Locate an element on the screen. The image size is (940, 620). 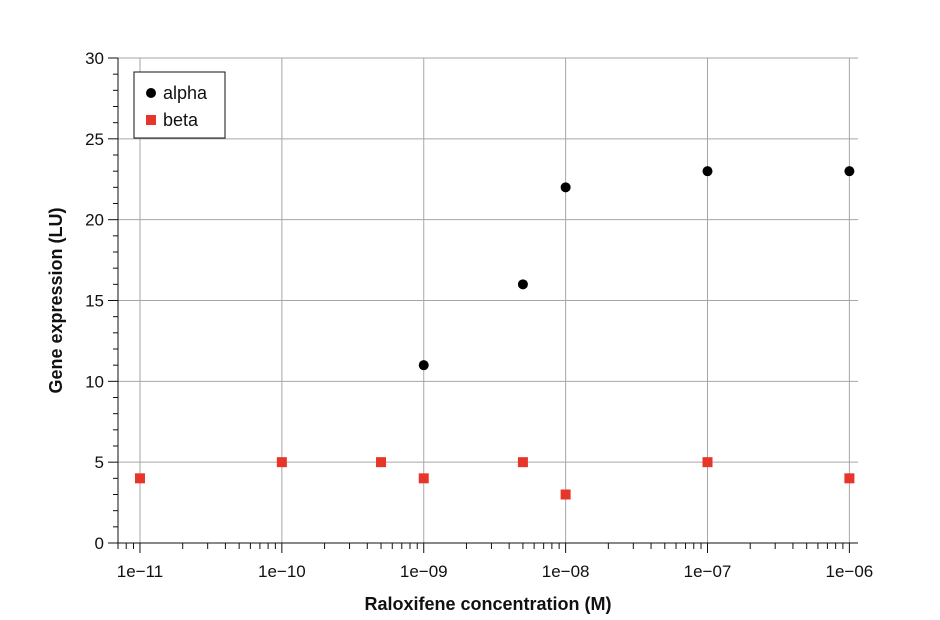
legend-box is located at coordinates (179, 105).